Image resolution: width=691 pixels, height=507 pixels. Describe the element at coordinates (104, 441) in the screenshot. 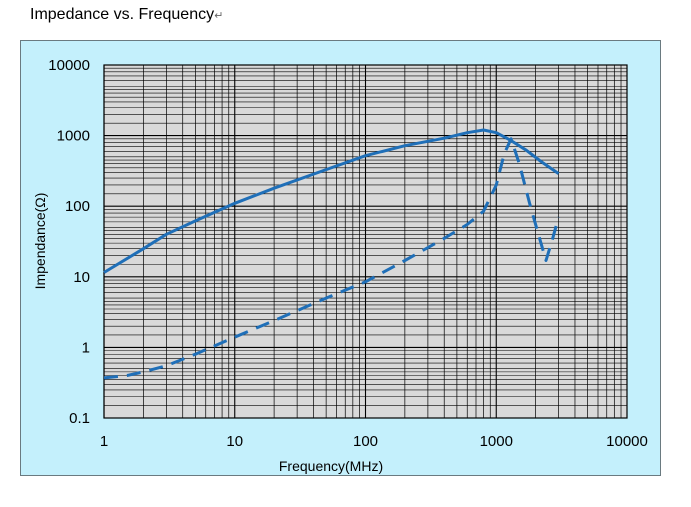

I see `x-tick-label: 1` at that location.